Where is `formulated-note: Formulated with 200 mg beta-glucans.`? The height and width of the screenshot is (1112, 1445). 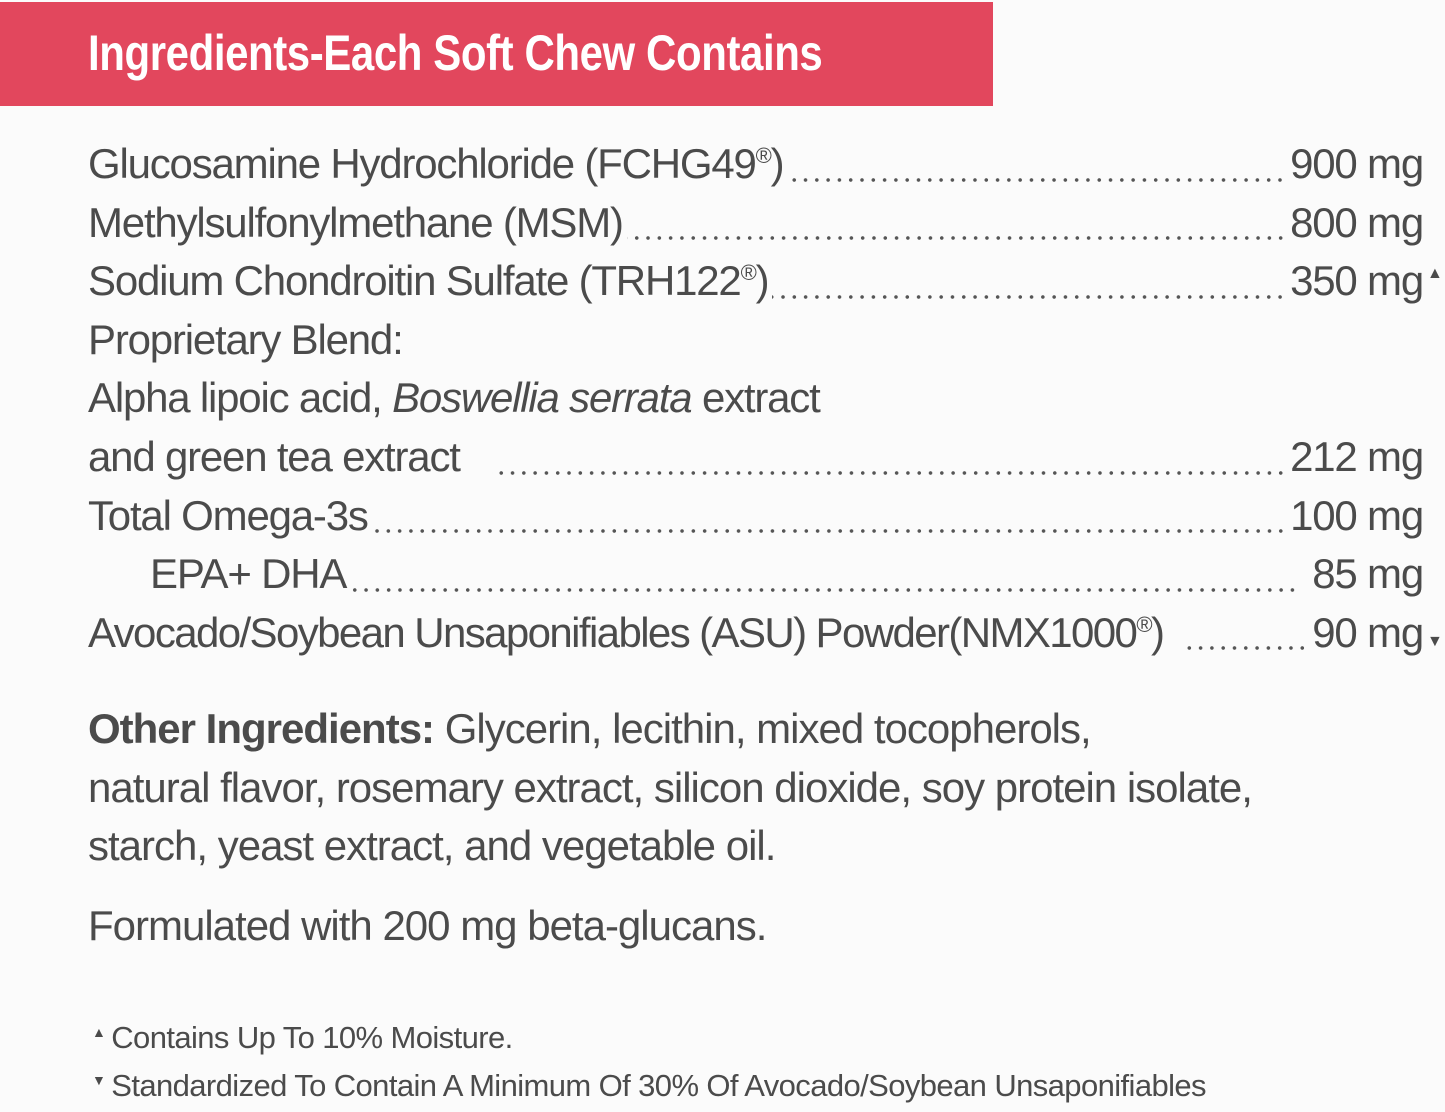
formulated-note: Formulated with 200 mg beta-glucans. is located at coordinates (427, 925).